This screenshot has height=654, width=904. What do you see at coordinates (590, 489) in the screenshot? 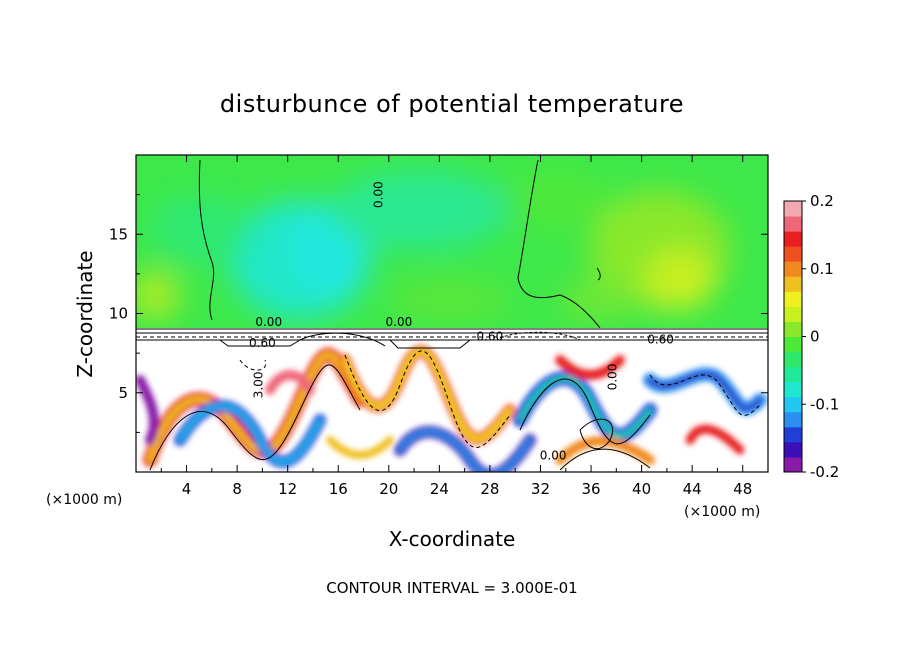
I see `x-tick-label: 36` at bounding box center [590, 489].